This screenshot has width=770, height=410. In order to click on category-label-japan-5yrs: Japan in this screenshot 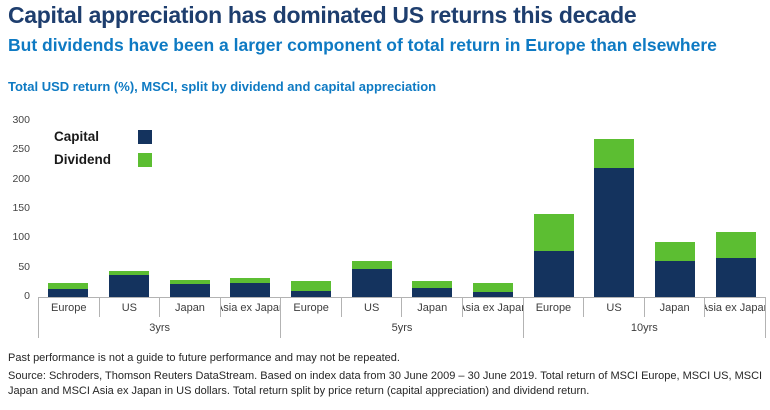, I will do `click(433, 307)`.